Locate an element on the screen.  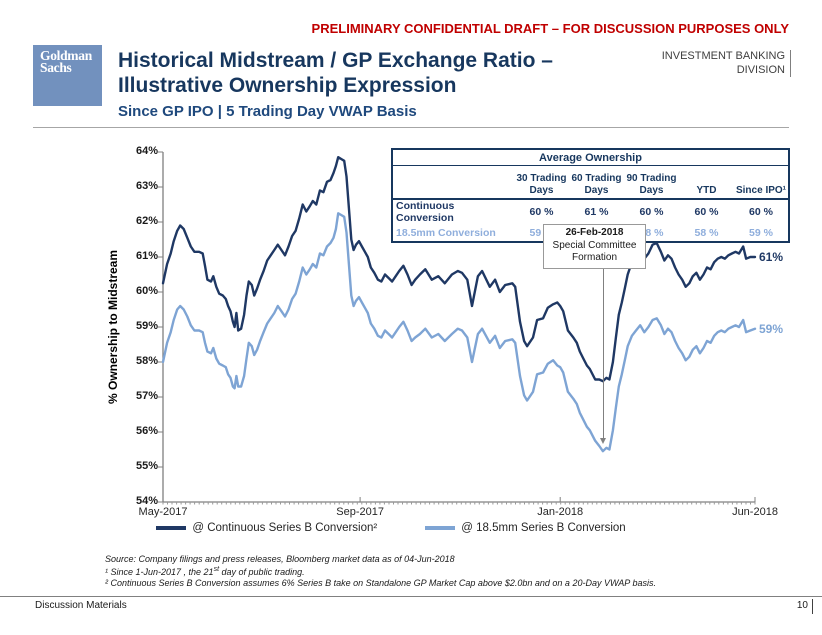
x-axis-major-ticks is located at coordinates (459, 499).